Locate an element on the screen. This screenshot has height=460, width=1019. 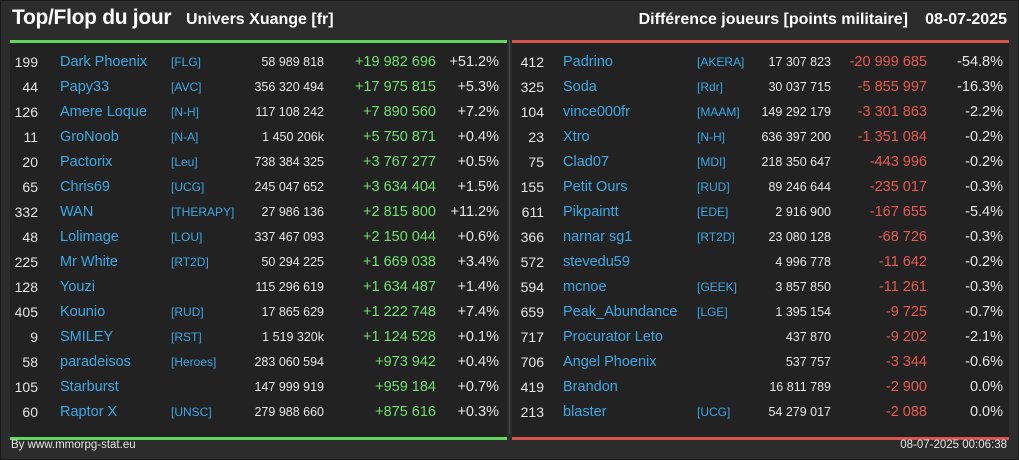
player-name-link: Raptor X is located at coordinates (89, 412).